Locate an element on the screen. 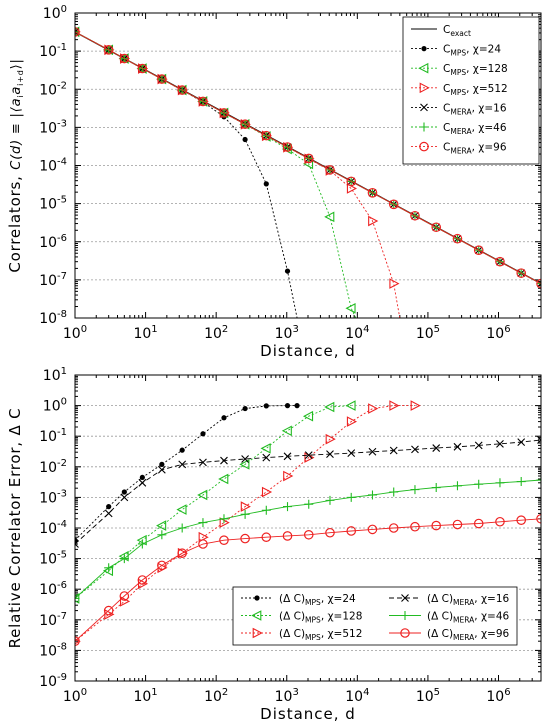  x-tick-label: 101 is located at coordinates (145, 696).